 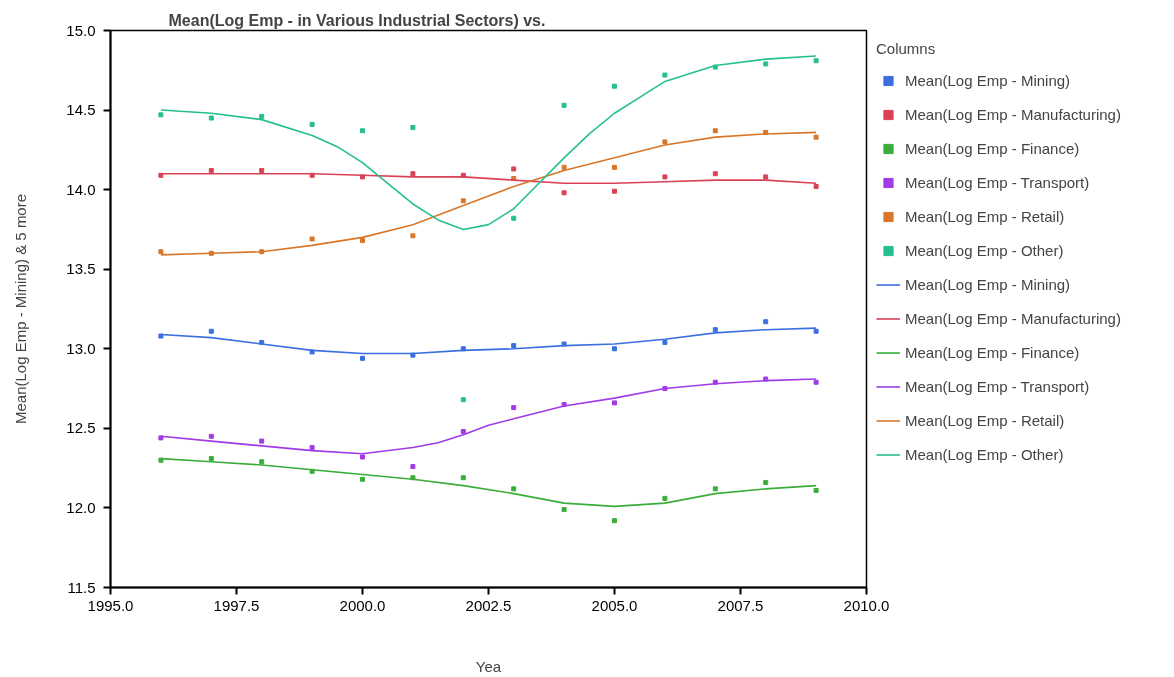 What do you see at coordinates (81, 428) in the screenshot?
I see `y-tick-label: 12.5` at bounding box center [81, 428].